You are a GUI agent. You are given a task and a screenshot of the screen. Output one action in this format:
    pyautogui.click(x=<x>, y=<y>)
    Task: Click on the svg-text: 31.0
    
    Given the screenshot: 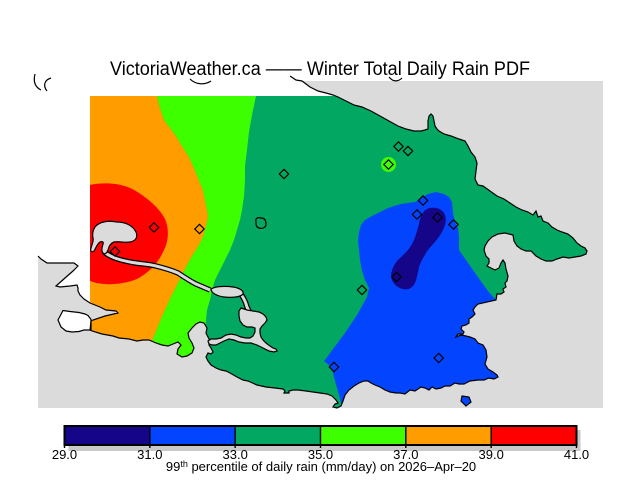 What is the action you would take?
    pyautogui.click(x=149, y=454)
    